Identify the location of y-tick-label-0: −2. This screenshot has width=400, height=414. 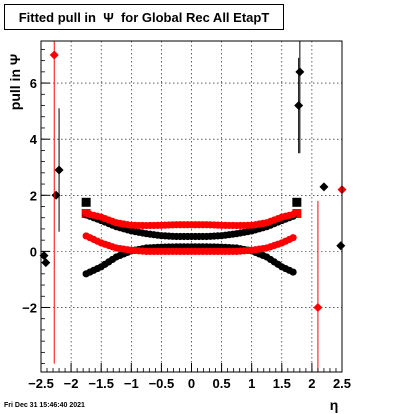
(29, 307).